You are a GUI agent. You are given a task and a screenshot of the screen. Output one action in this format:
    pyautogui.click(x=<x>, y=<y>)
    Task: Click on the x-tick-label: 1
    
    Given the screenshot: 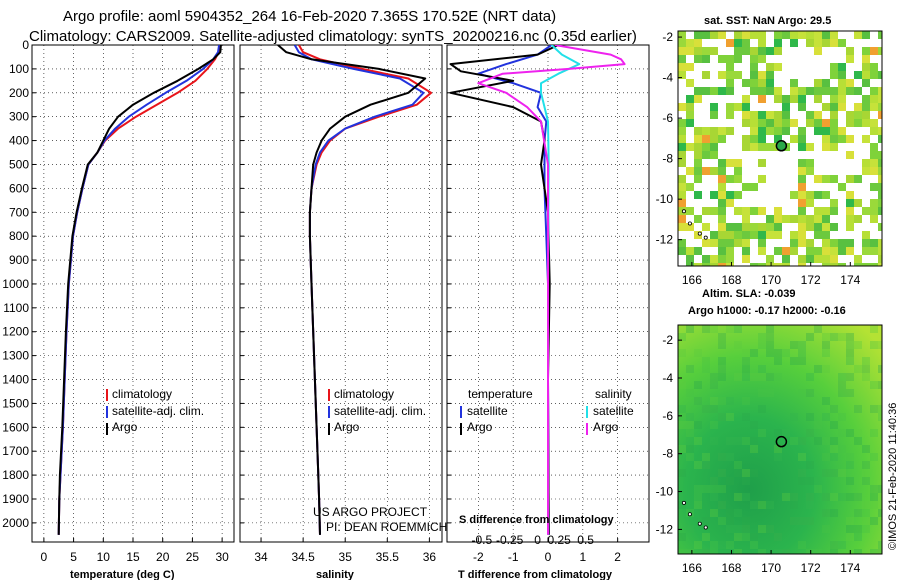 What is the action you would take?
    pyautogui.click(x=582, y=557)
    